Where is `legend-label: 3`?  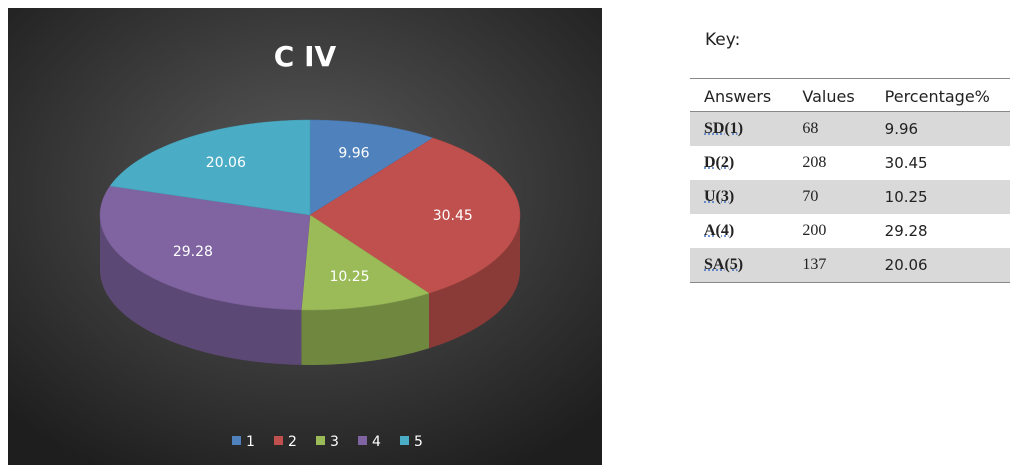 legend-label: 3 is located at coordinates (334, 442).